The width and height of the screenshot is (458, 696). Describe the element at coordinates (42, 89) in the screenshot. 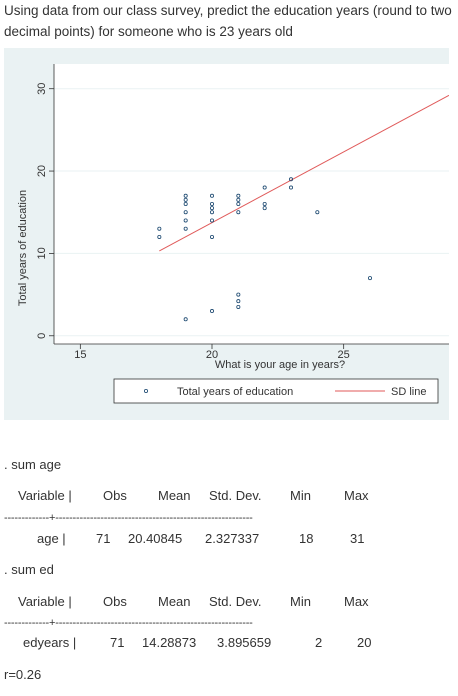

I see `y-tick-label: 30` at that location.